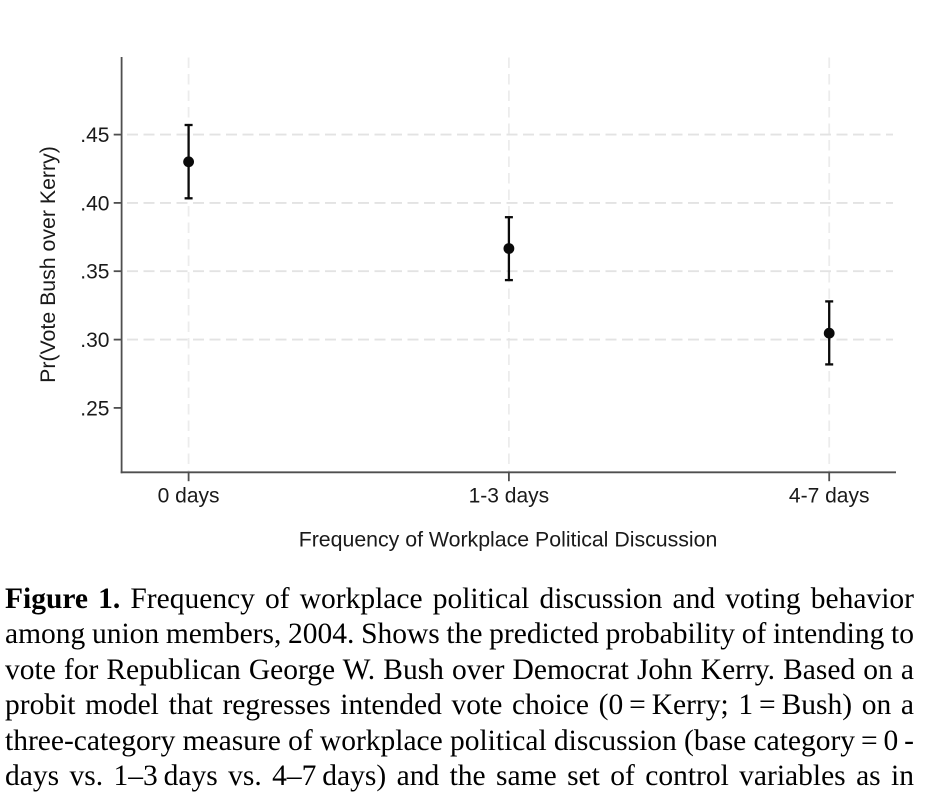  What do you see at coordinates (94, 340) in the screenshot?
I see `svg-text: .30` at bounding box center [94, 340].